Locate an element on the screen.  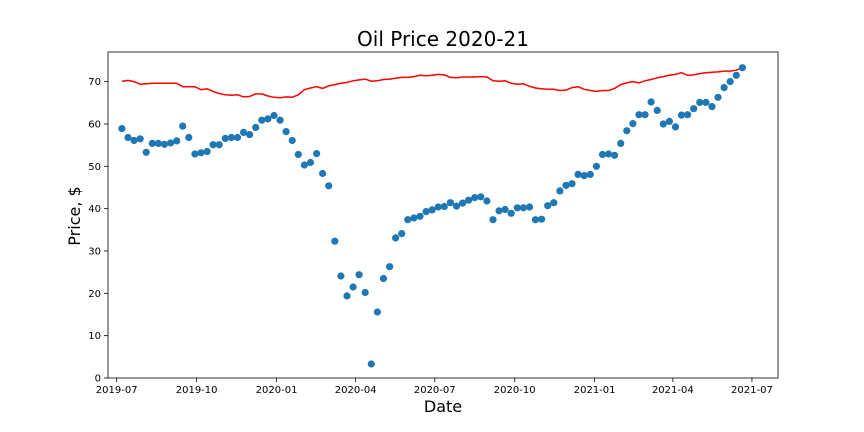
x-tick-label: 2020-07 is located at coordinates (435, 390).